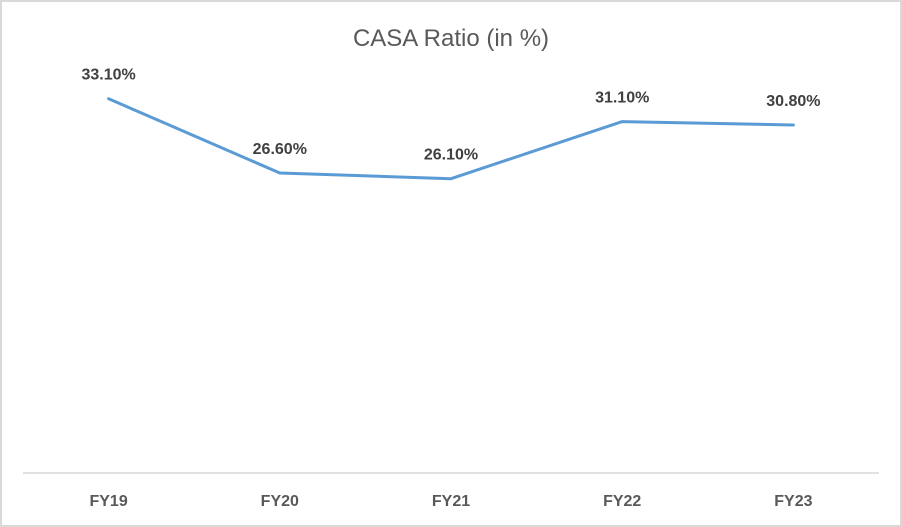  Describe the element at coordinates (108, 501) in the screenshot. I see `x-tick-label: FY19` at that location.